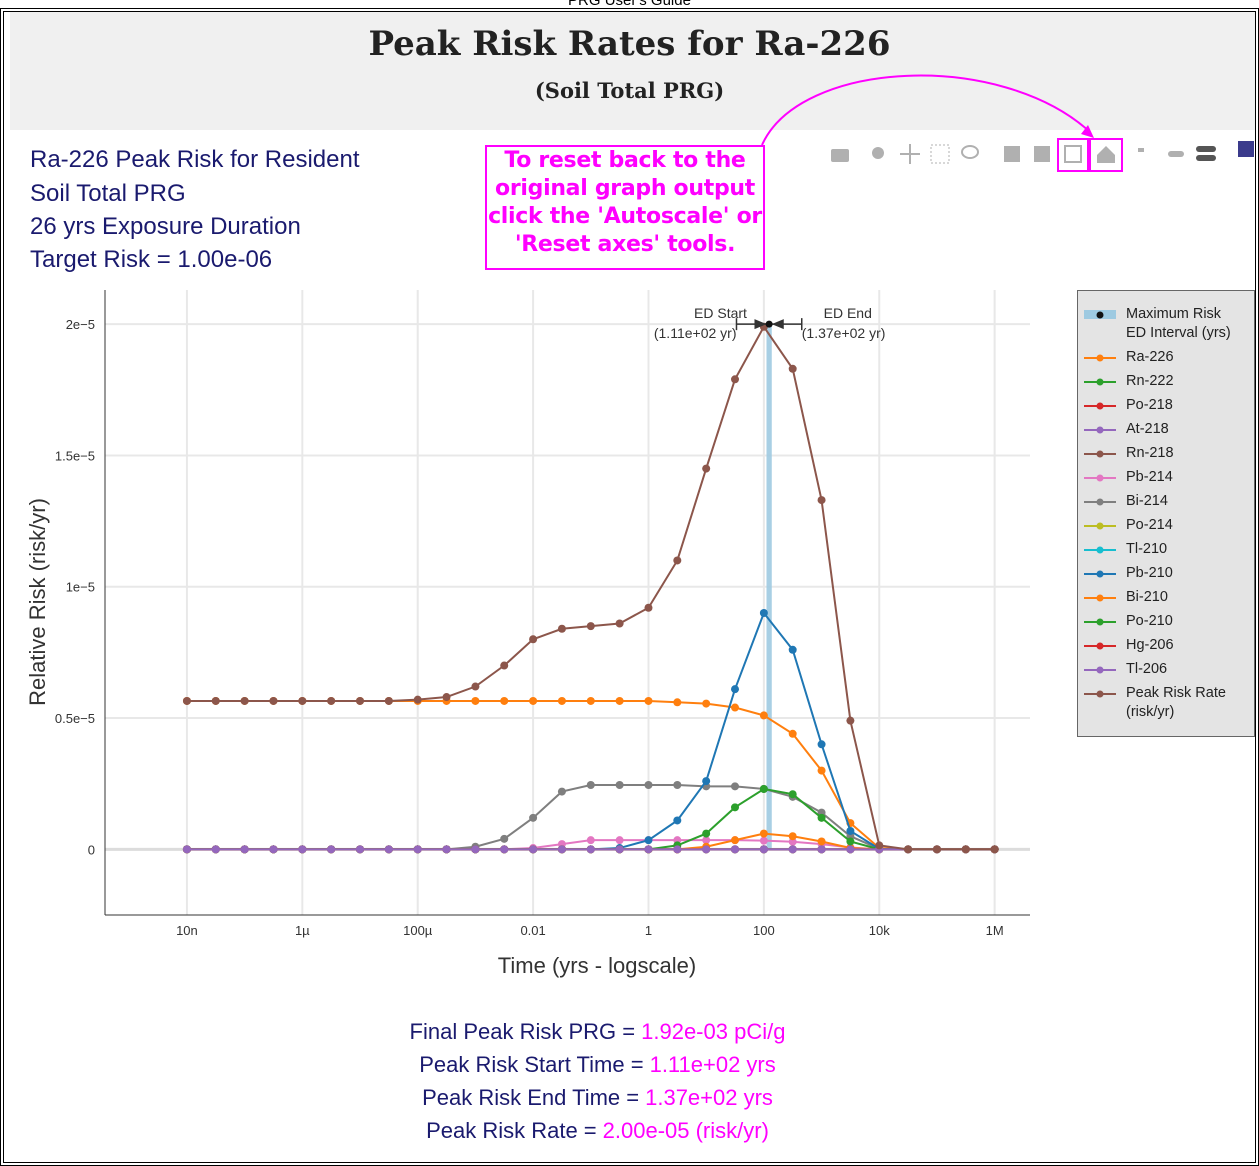 The image size is (1259, 1166). I want to click on toolbar, so click(1007, 123).